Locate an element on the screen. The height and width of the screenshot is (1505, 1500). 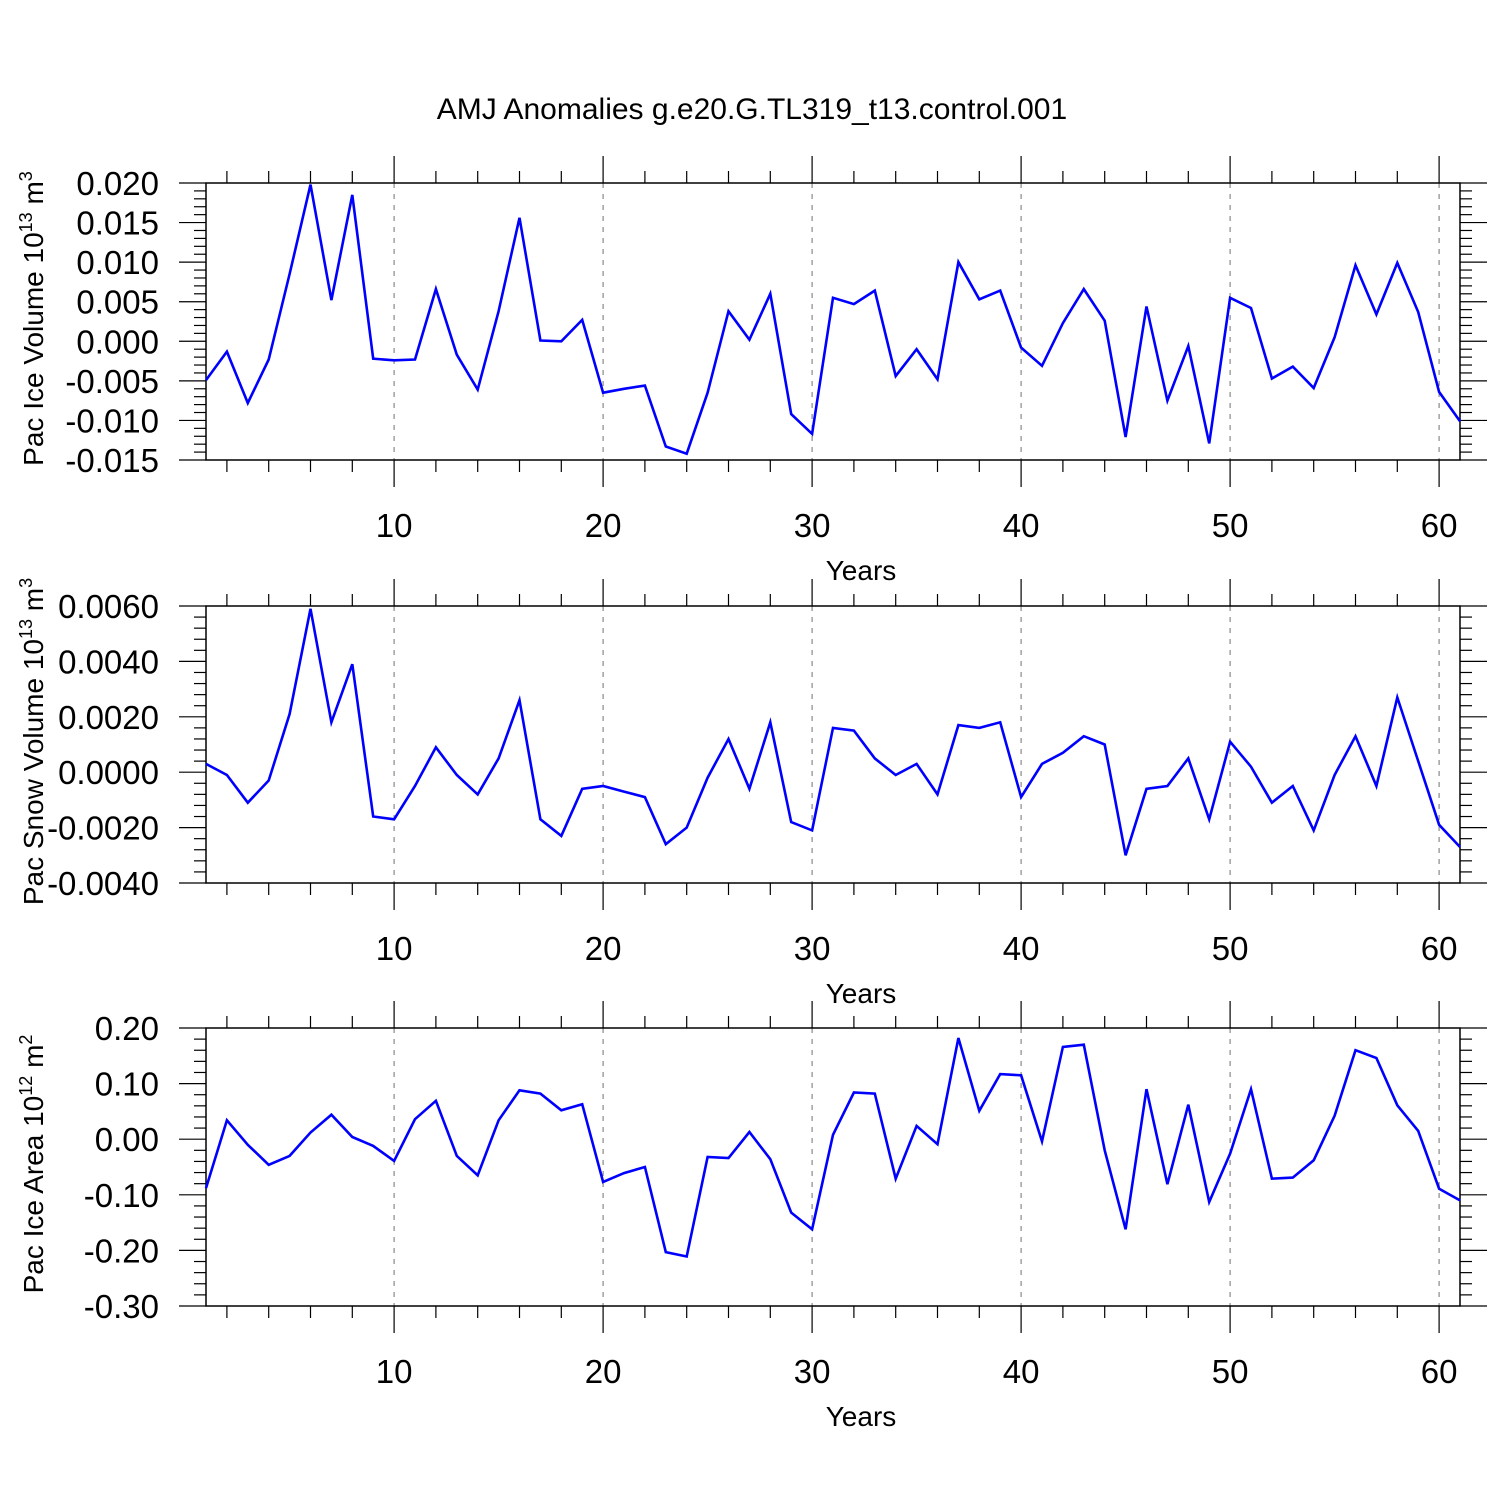
y-axis-title-main: Pac Ice Area 10 is located at coordinates (33, 1195).